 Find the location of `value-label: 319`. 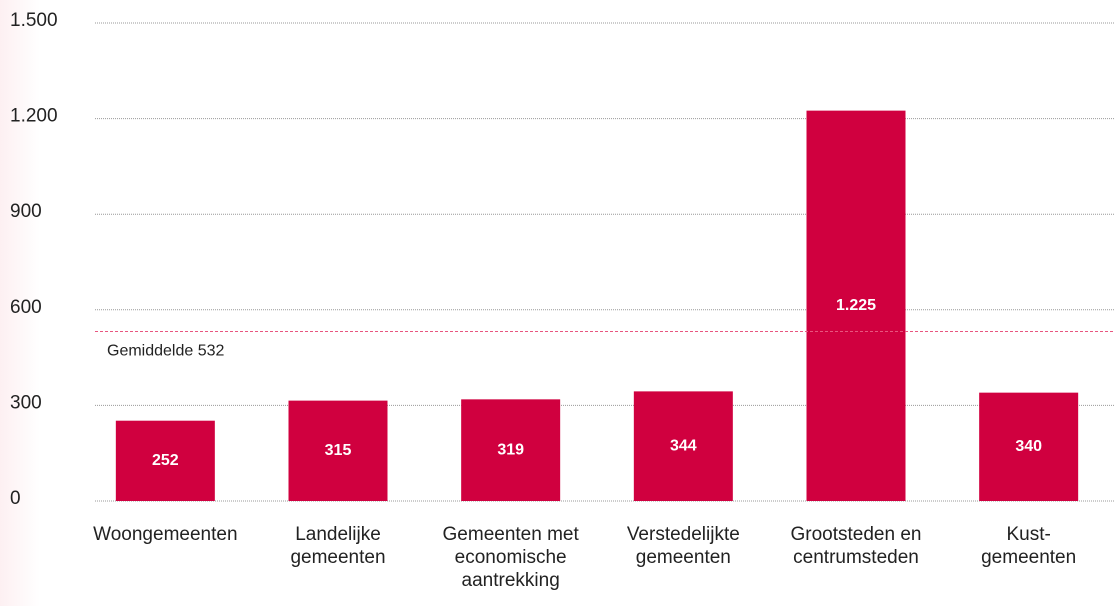

value-label: 319 is located at coordinates (510, 449).